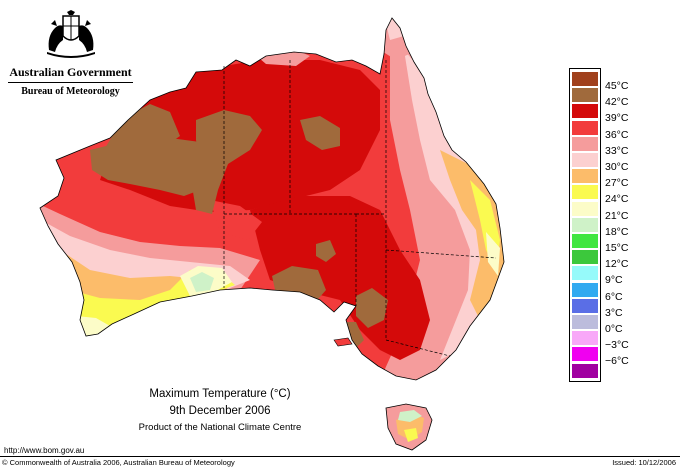 This screenshot has width=680, height=467. I want to click on logo-divider, so click(70, 82).